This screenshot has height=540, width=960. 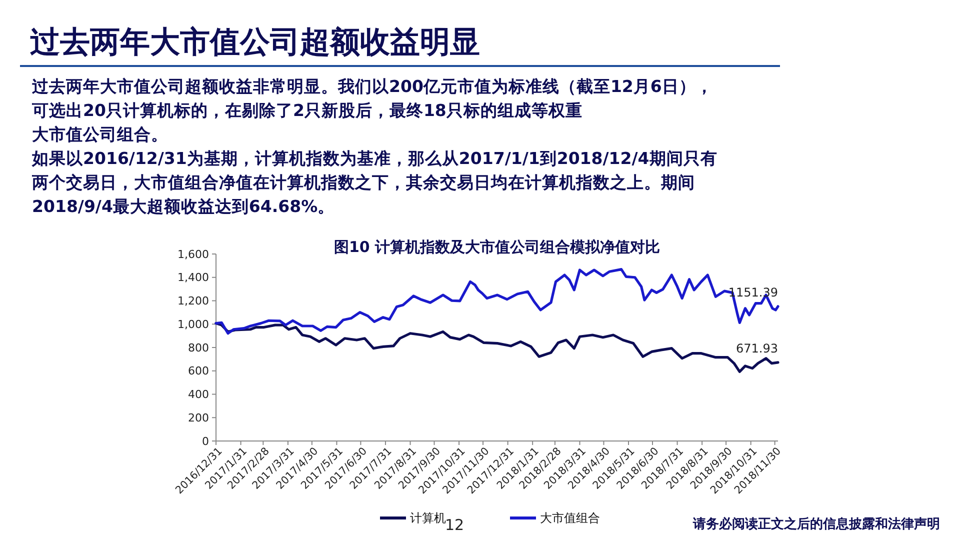 What do you see at coordinates (193, 254) in the screenshot?
I see `y-tick-label: 1,600` at bounding box center [193, 254].